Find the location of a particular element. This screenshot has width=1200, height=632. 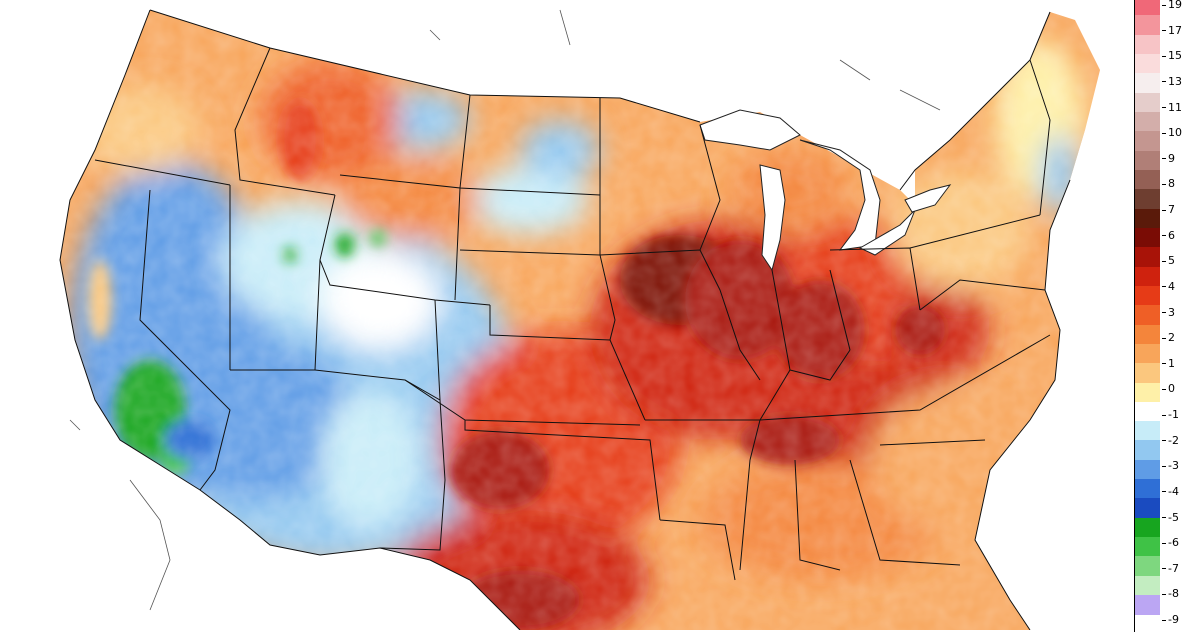

legend-tick-label: 11 is located at coordinates (1179, 108).